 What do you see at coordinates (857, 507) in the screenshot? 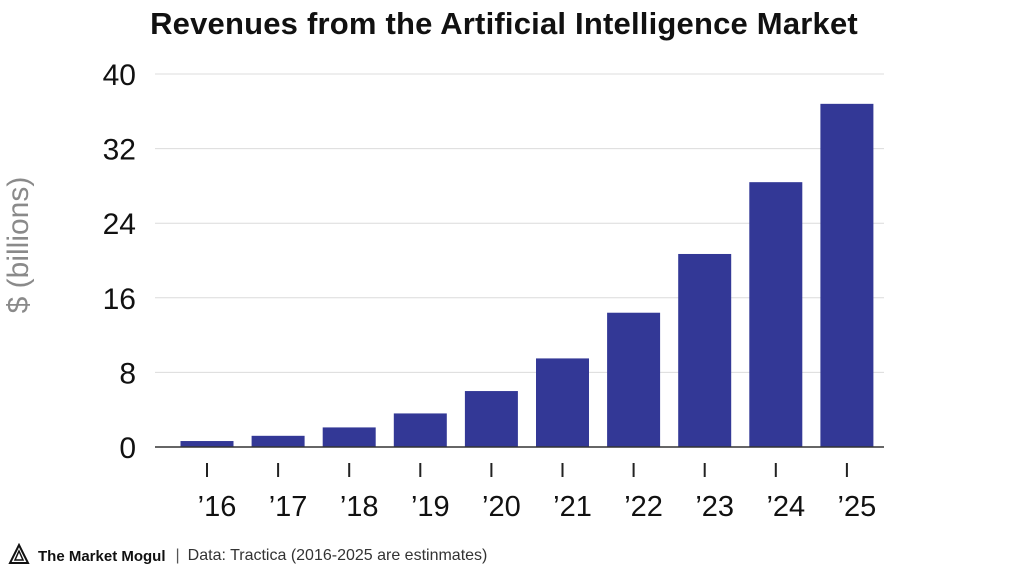
I see `x-tick-label: ’25` at bounding box center [857, 507].